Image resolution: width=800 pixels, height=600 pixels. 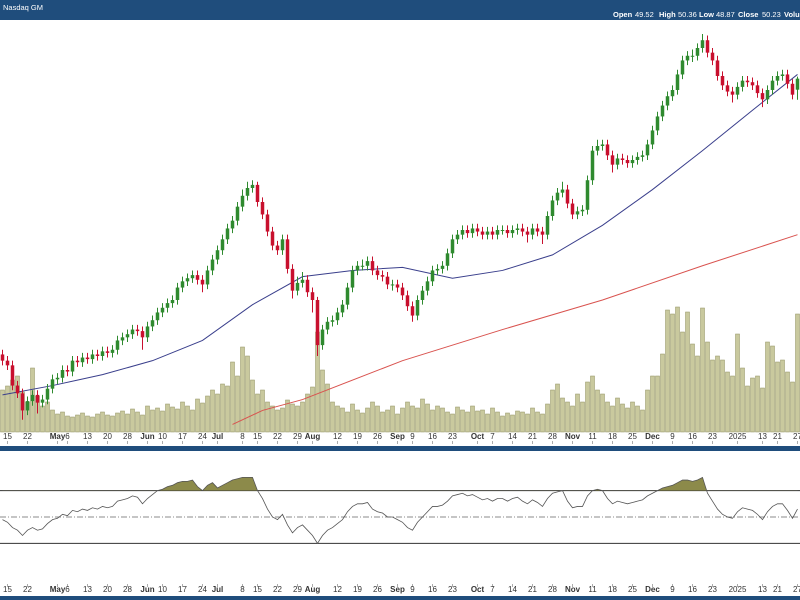 I want to click on x-tick-label: 16, so click(x=692, y=589).